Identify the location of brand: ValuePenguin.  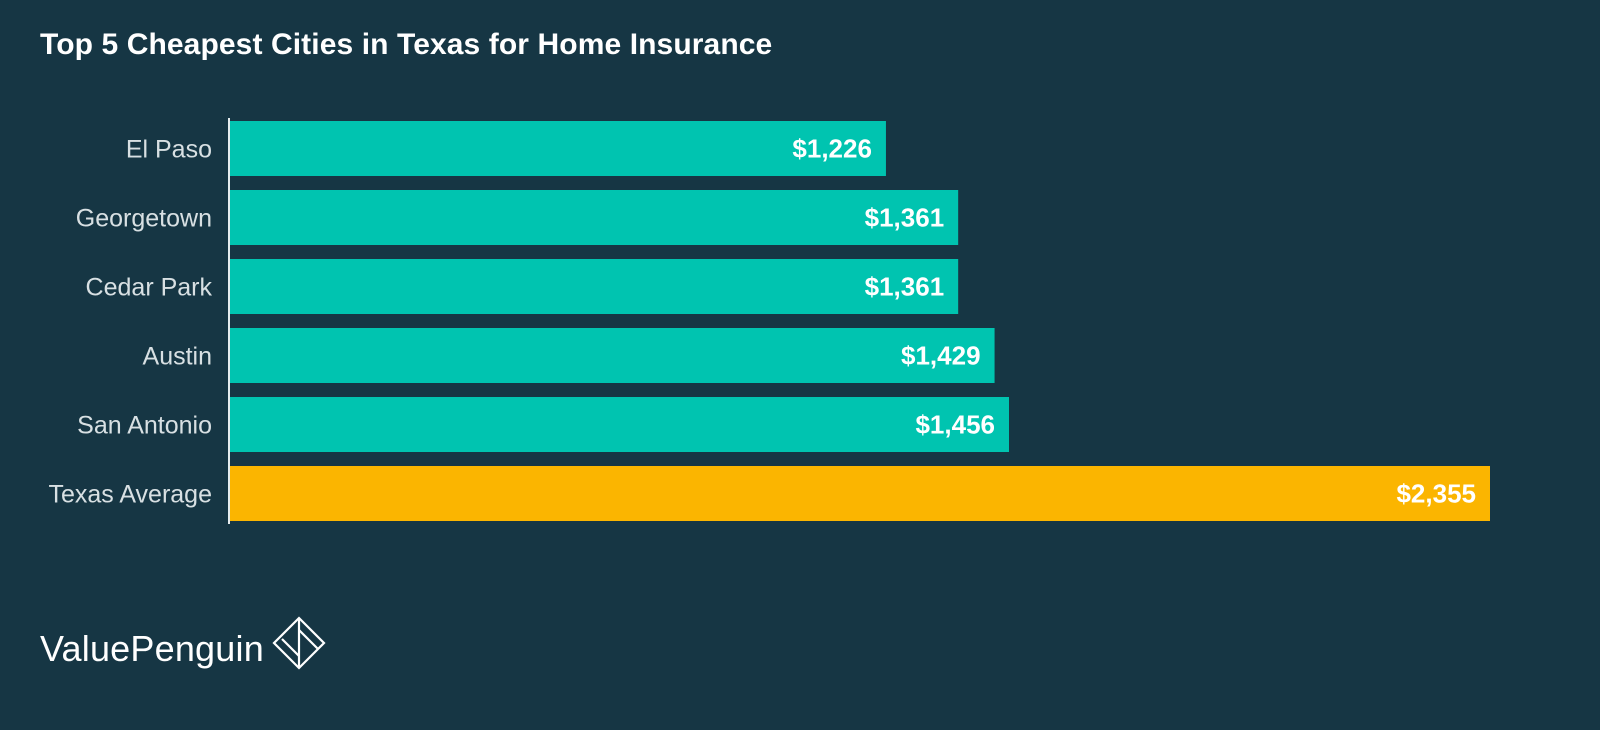
(183, 643).